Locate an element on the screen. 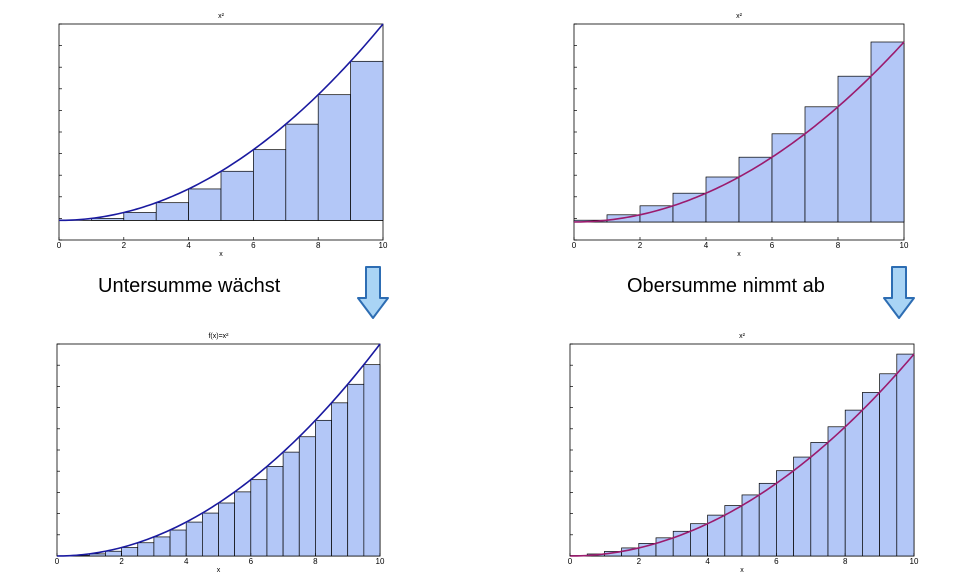 This screenshot has height=585, width=958. down-arrow-right-shape is located at coordinates (899, 292).